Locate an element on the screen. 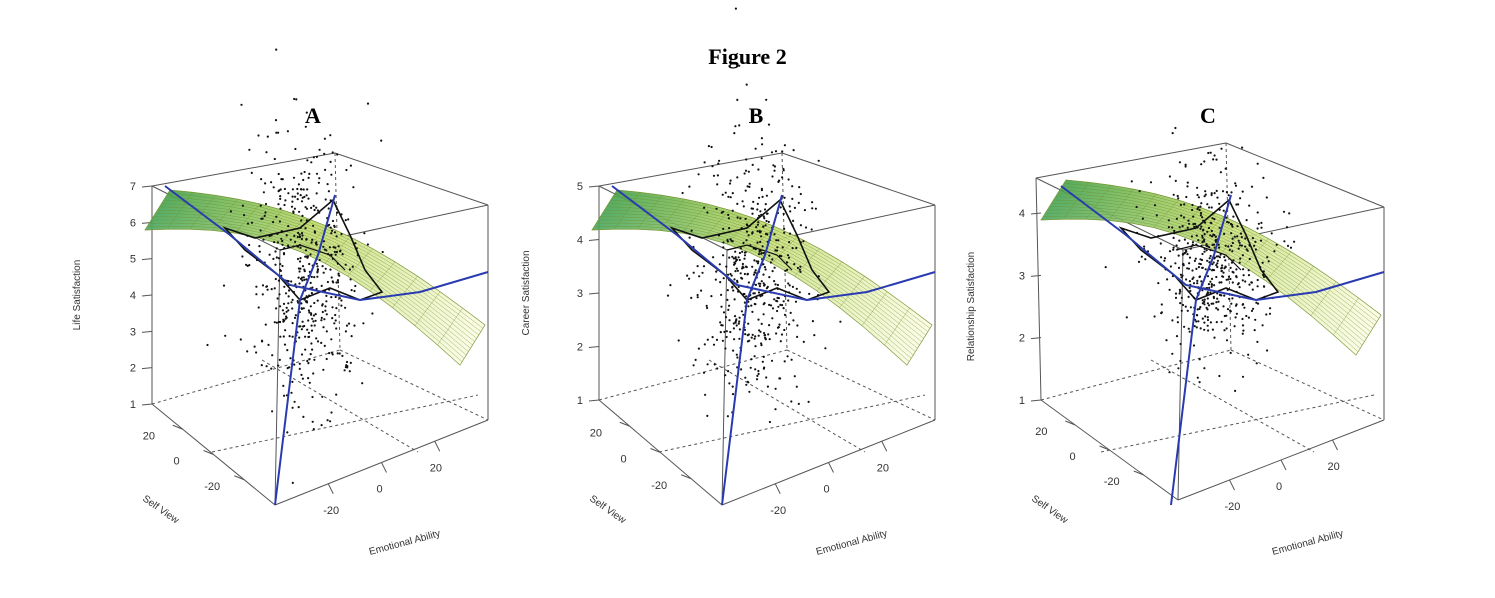  panel-b-x-axis-label: Emotional Ability is located at coordinates (852, 543).